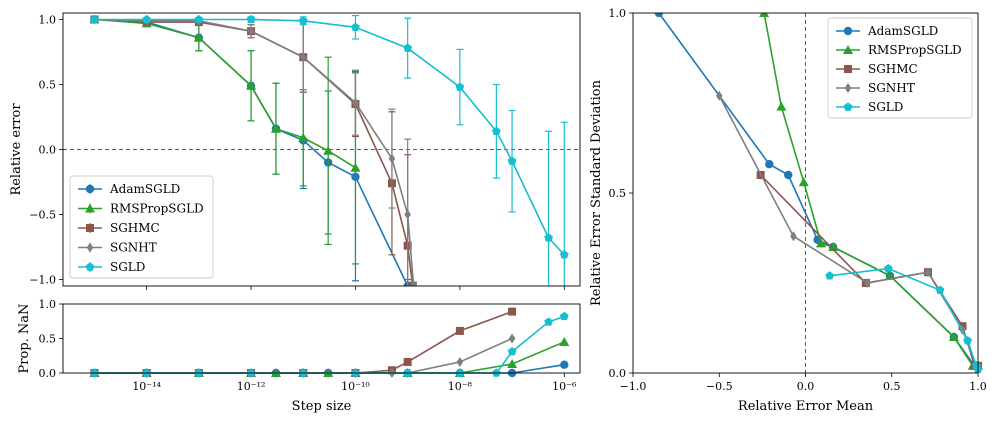 The width and height of the screenshot is (997, 421). I want to click on x-tick-label: 10⁻¹⁰, so click(355, 386).